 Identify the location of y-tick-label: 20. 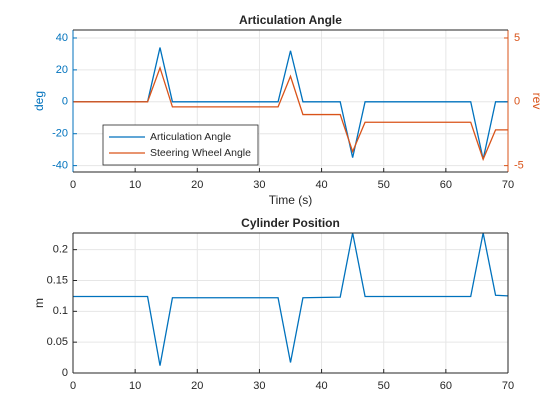
(62, 70).